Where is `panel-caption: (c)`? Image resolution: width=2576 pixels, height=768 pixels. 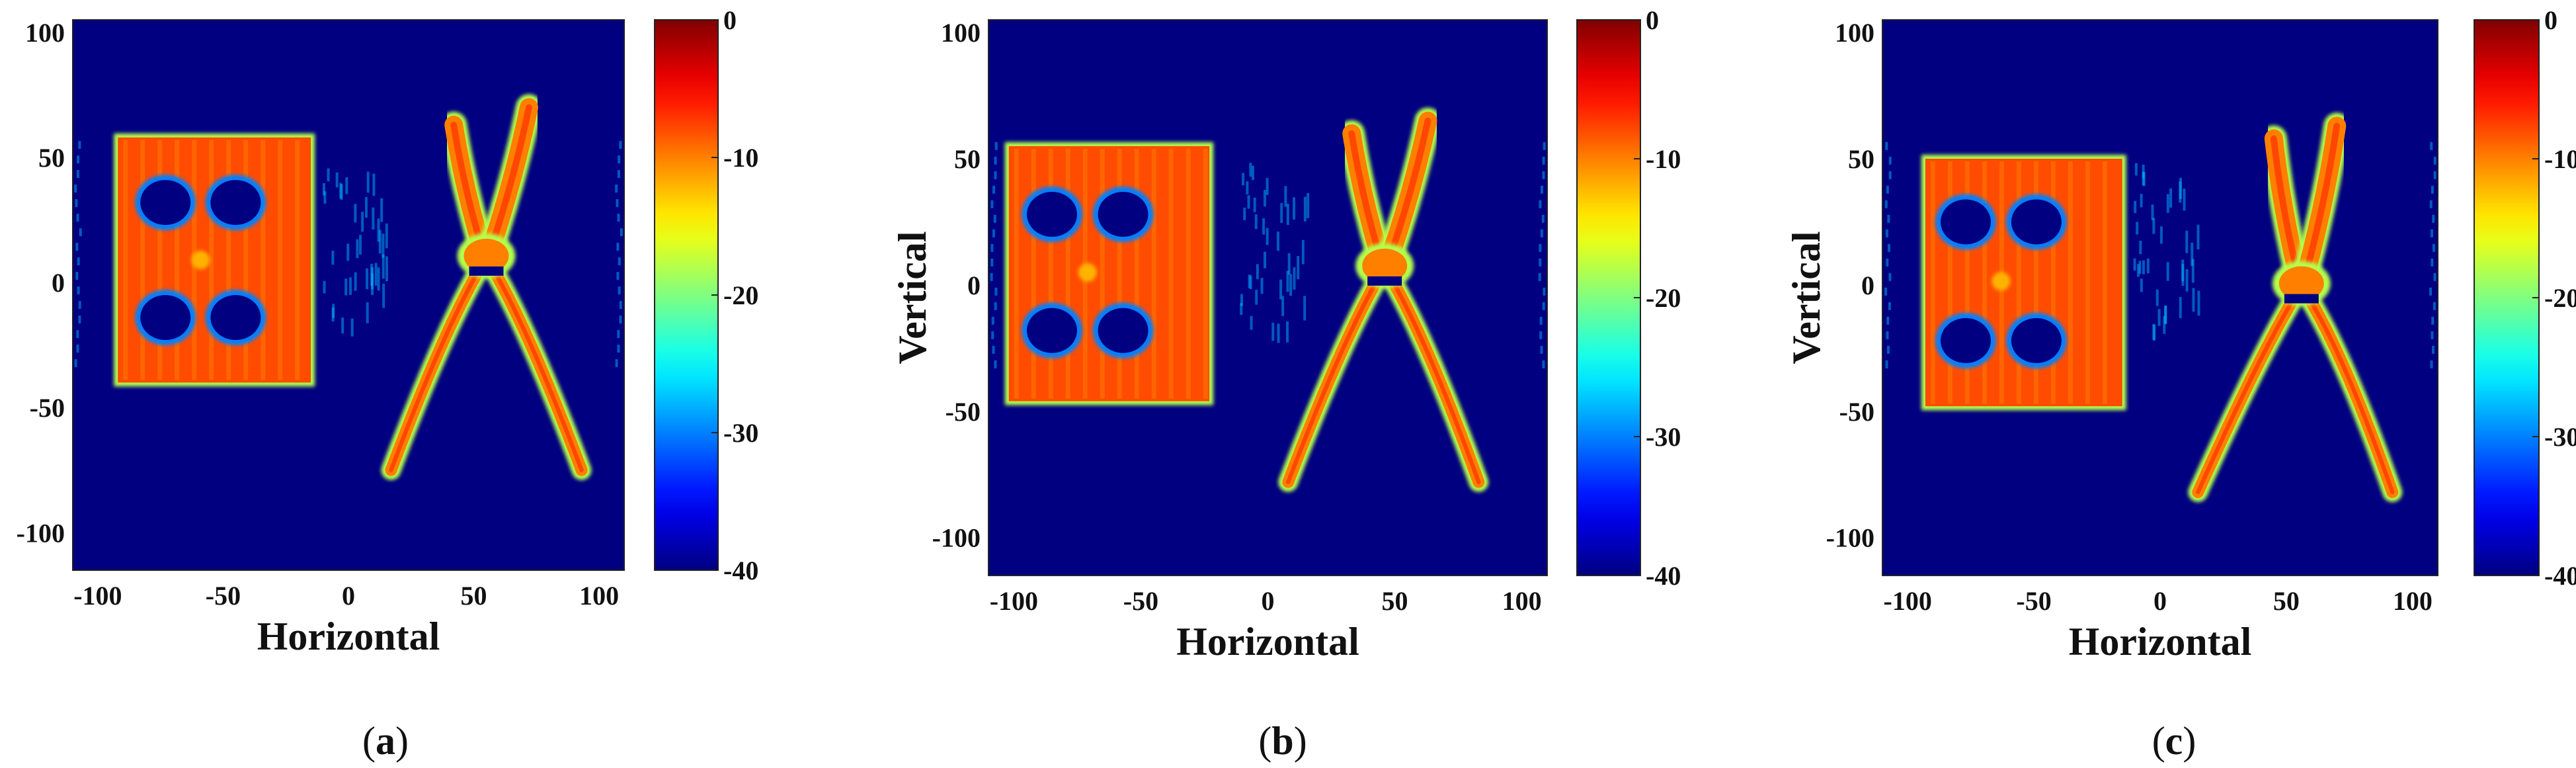
panel-caption: (c) is located at coordinates (2174, 741).